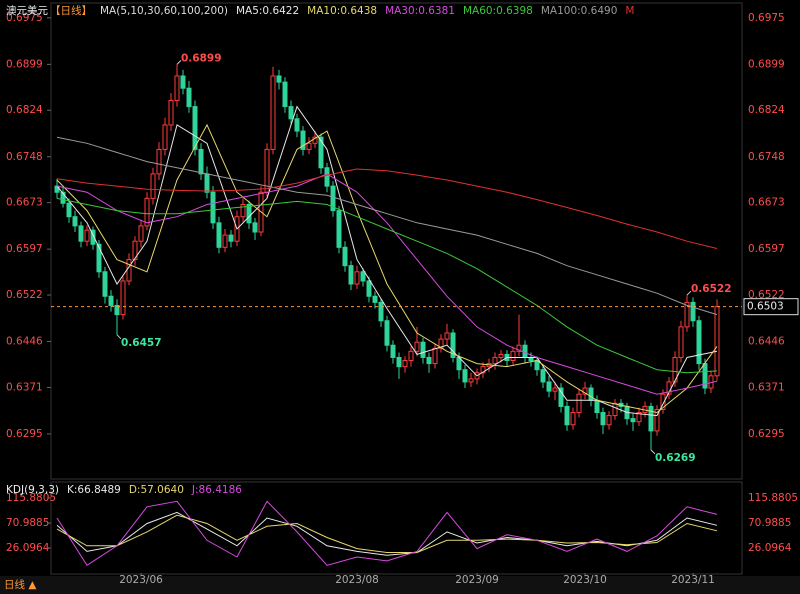 The image size is (800, 594). What do you see at coordinates (400, 585) in the screenshot?
I see `footer-bar` at bounding box center [400, 585].